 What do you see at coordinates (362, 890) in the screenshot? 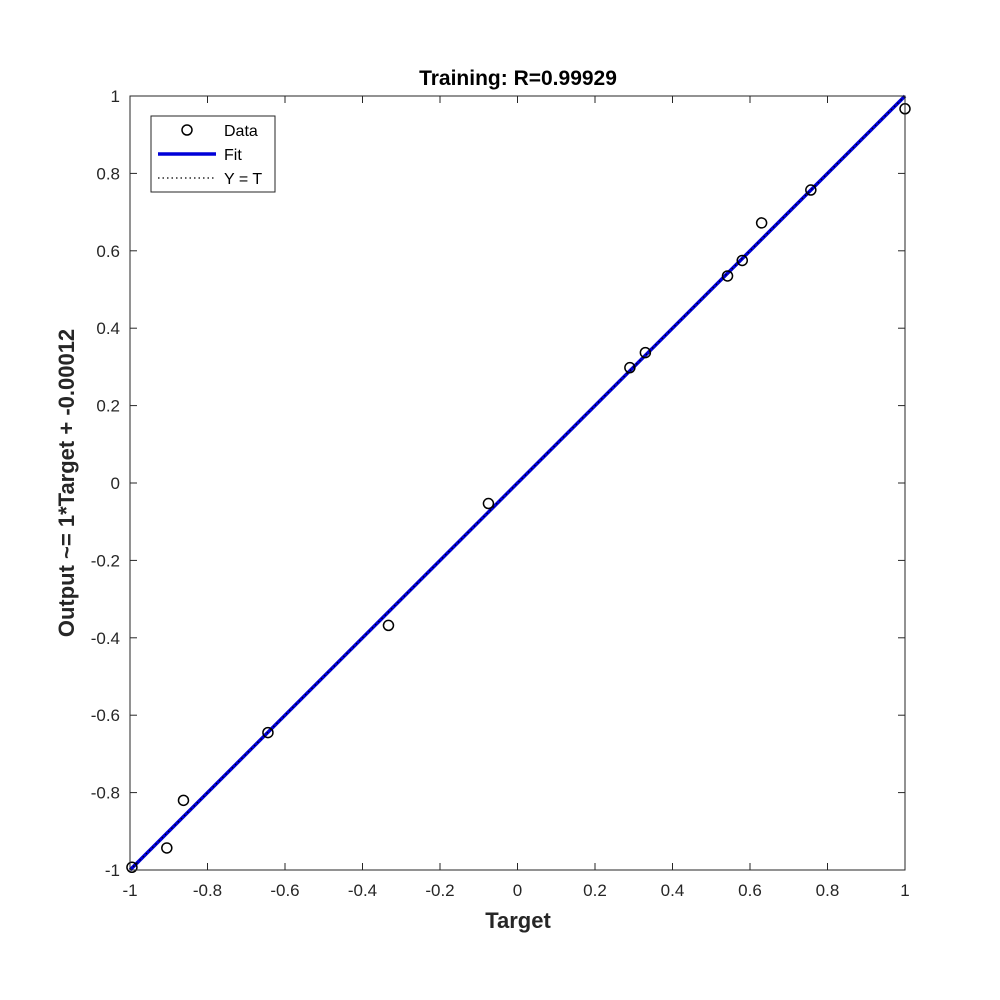
I see `x-tick-label: -0.4` at bounding box center [362, 890].